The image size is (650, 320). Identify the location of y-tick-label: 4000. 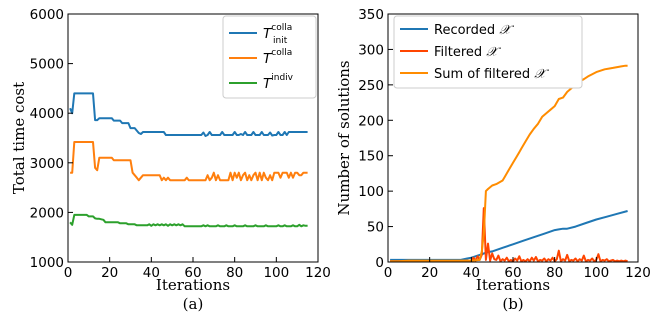
(47, 114).